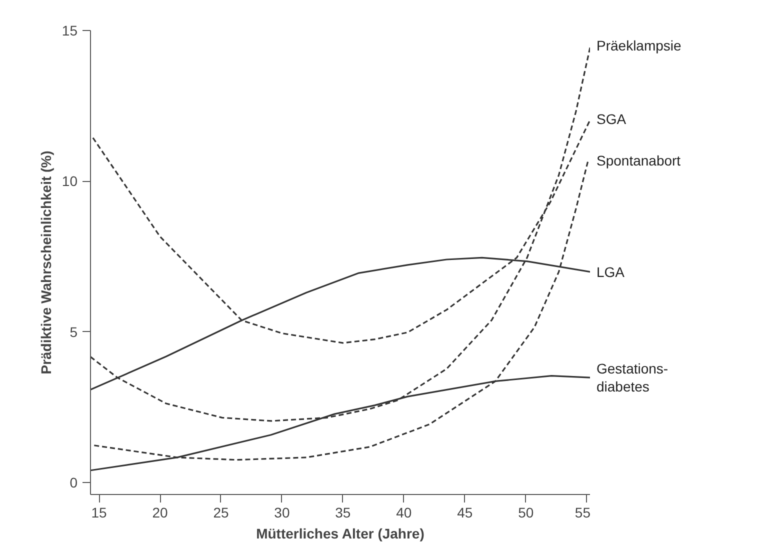 The image size is (762, 554). I want to click on y-axis-title: Prädiktive Wahrscheinlichkeit (%), so click(46, 262).